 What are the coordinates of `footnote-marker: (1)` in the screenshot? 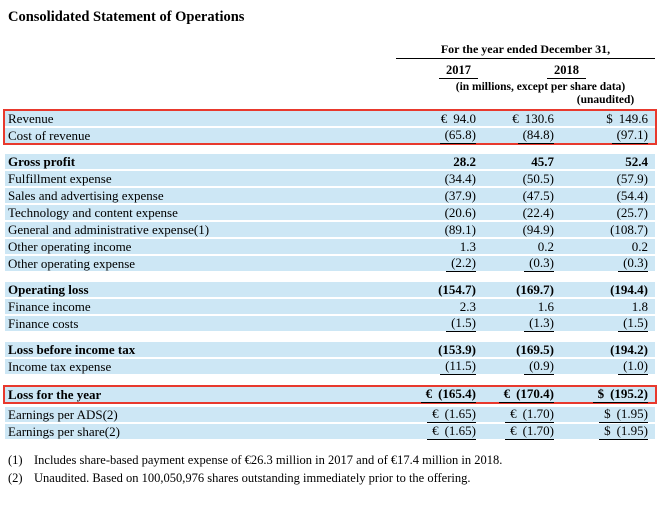 It's located at (15, 460).